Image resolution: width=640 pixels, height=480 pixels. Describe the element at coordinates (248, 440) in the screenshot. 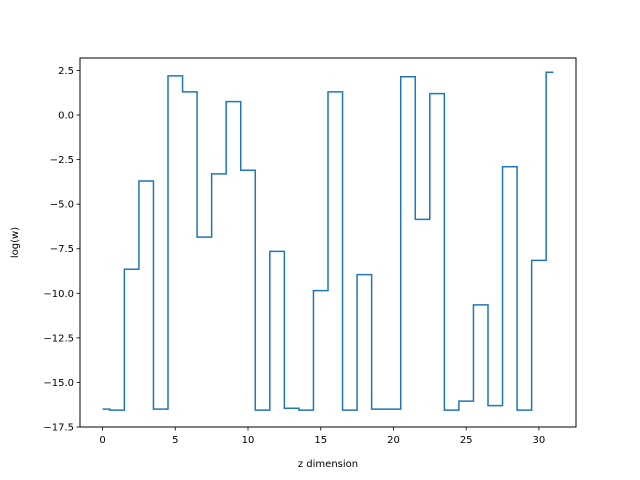

I see `x-tick-label: 10` at that location.